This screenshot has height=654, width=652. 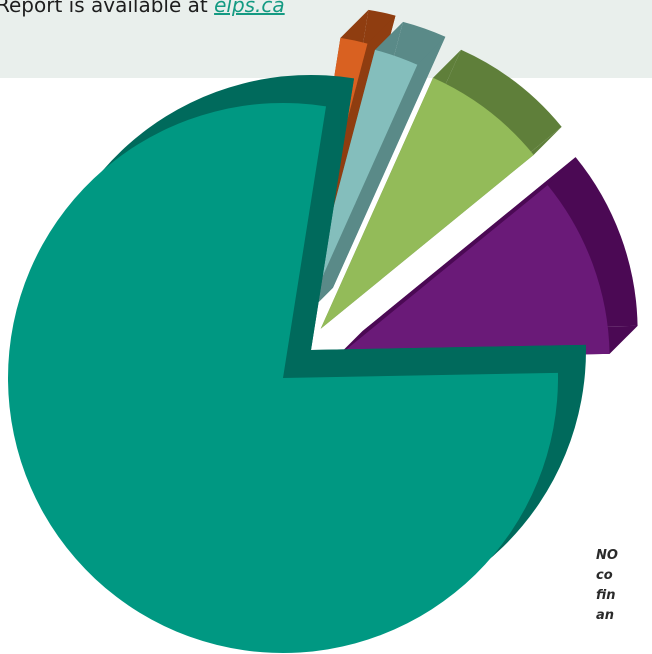 I want to click on pie-slice-2-top, so click(x=472, y=272).